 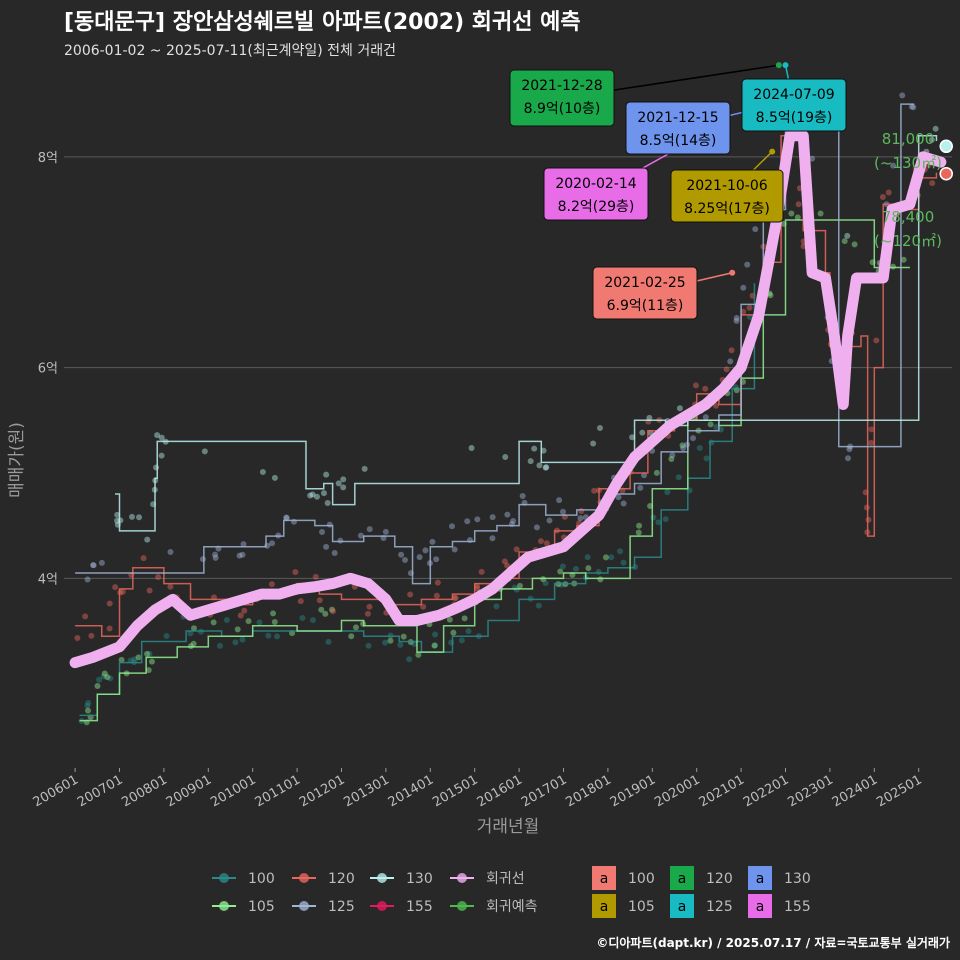 I want to click on x-tick-label: 201501, so click(x=455, y=791).